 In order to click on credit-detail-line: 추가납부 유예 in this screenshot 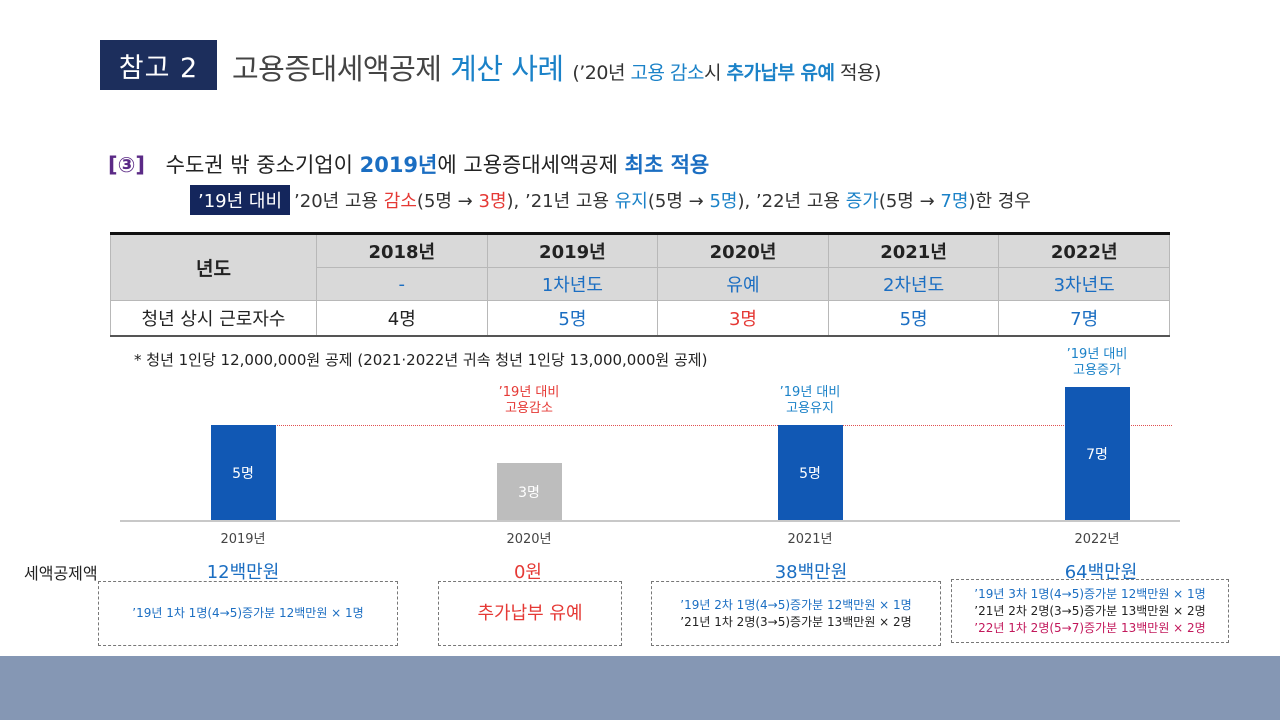, I will do `click(530, 613)`.